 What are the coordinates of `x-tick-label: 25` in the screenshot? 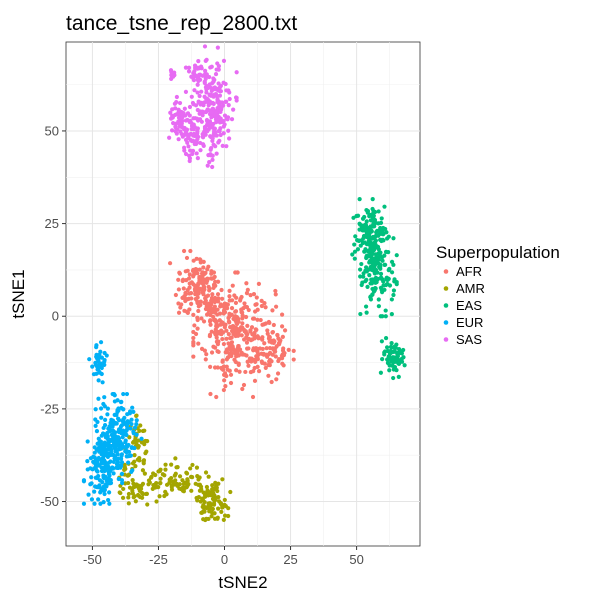 It's located at (290, 559).